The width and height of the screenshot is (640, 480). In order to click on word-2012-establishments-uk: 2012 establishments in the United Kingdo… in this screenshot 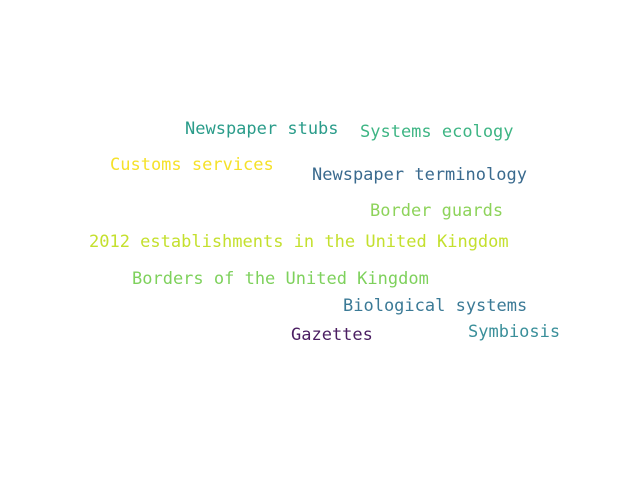, I will do `click(299, 242)`.